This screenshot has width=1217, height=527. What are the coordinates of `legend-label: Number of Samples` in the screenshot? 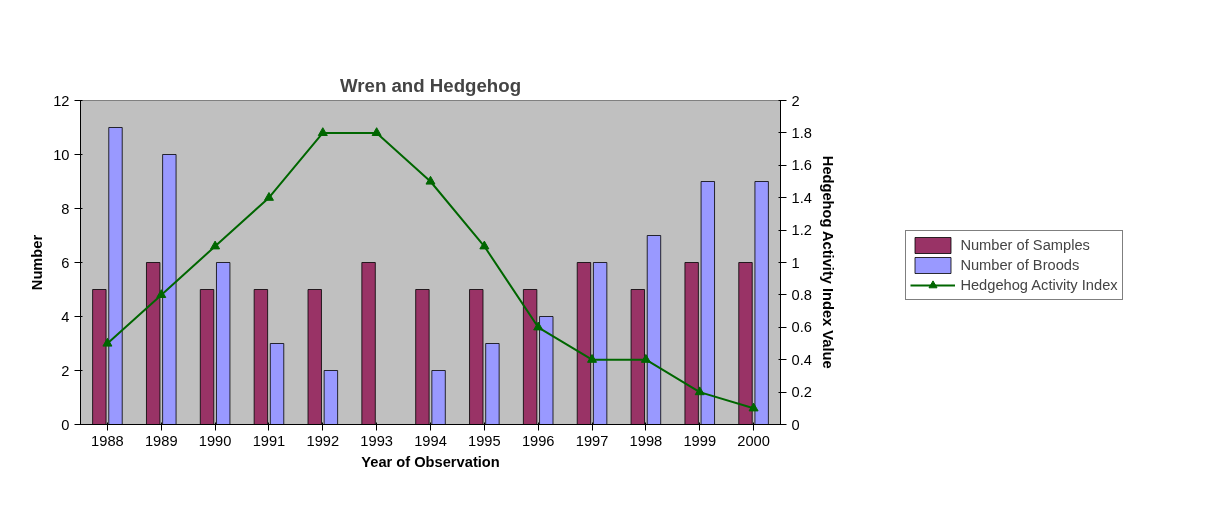 It's located at (1025, 245).